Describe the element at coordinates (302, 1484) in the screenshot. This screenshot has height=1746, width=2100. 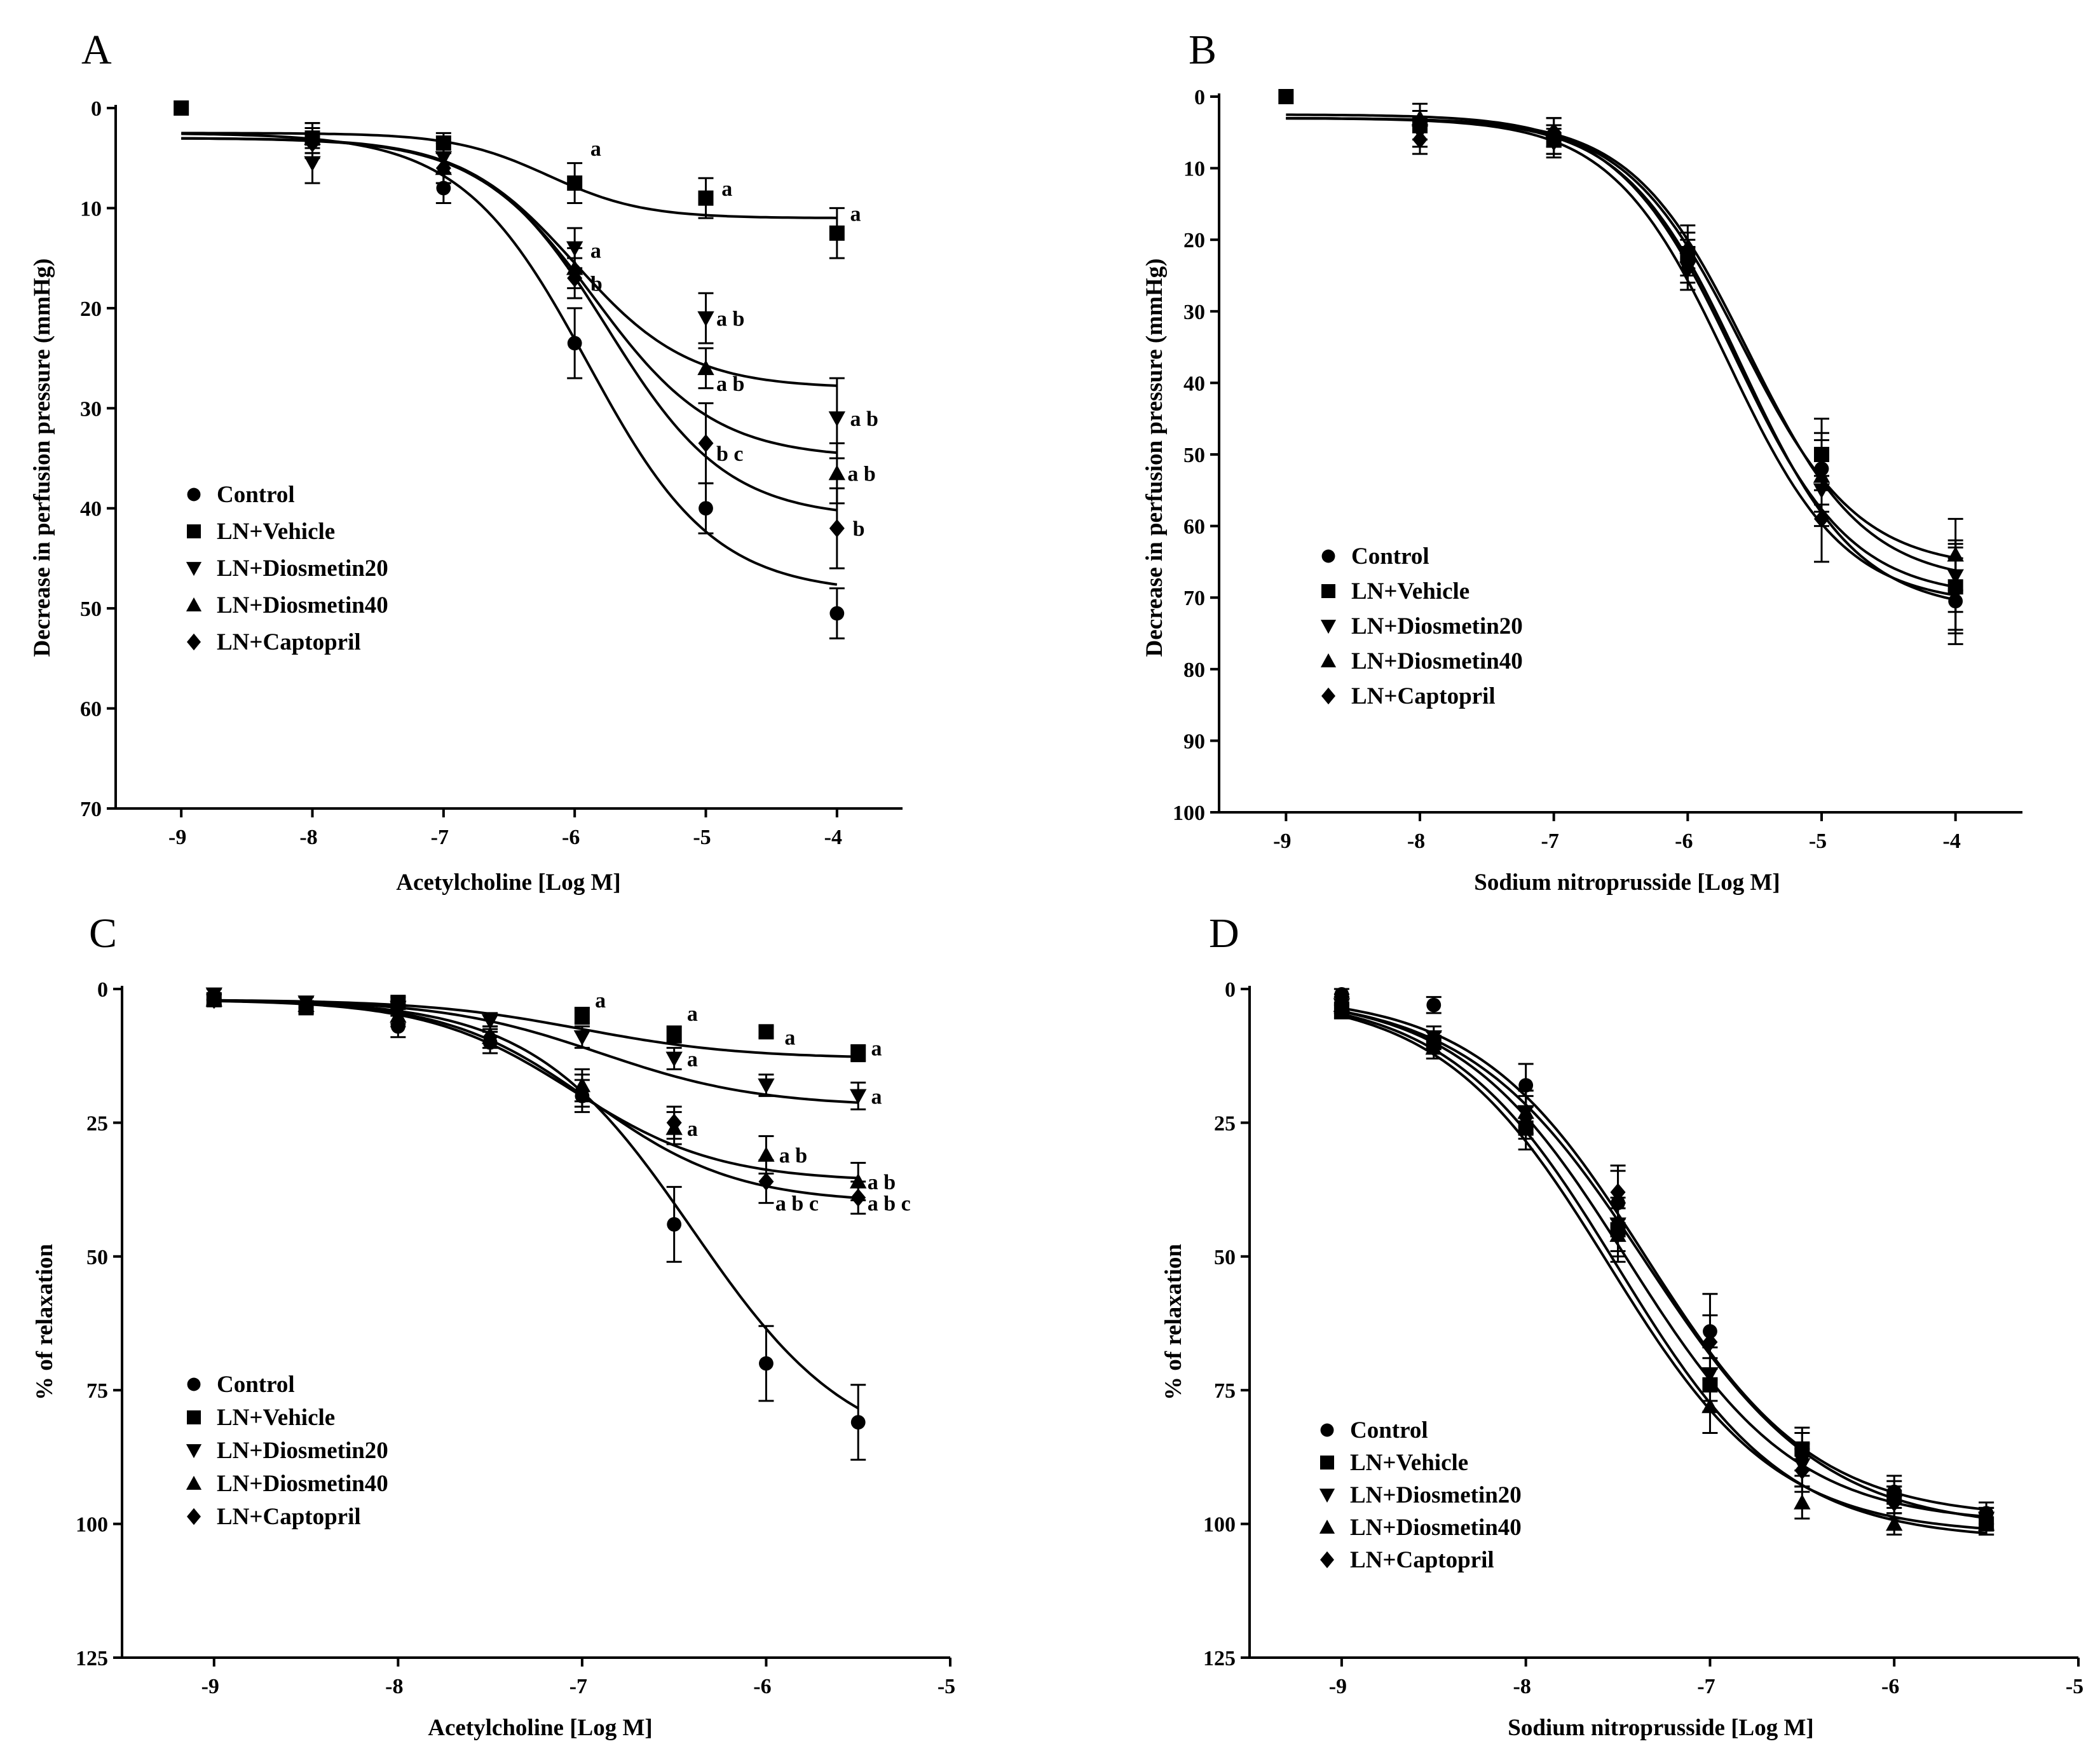
I see `panel-c-legend-label-ln-diosmetin40: LN+Diosmetin40` at that location.